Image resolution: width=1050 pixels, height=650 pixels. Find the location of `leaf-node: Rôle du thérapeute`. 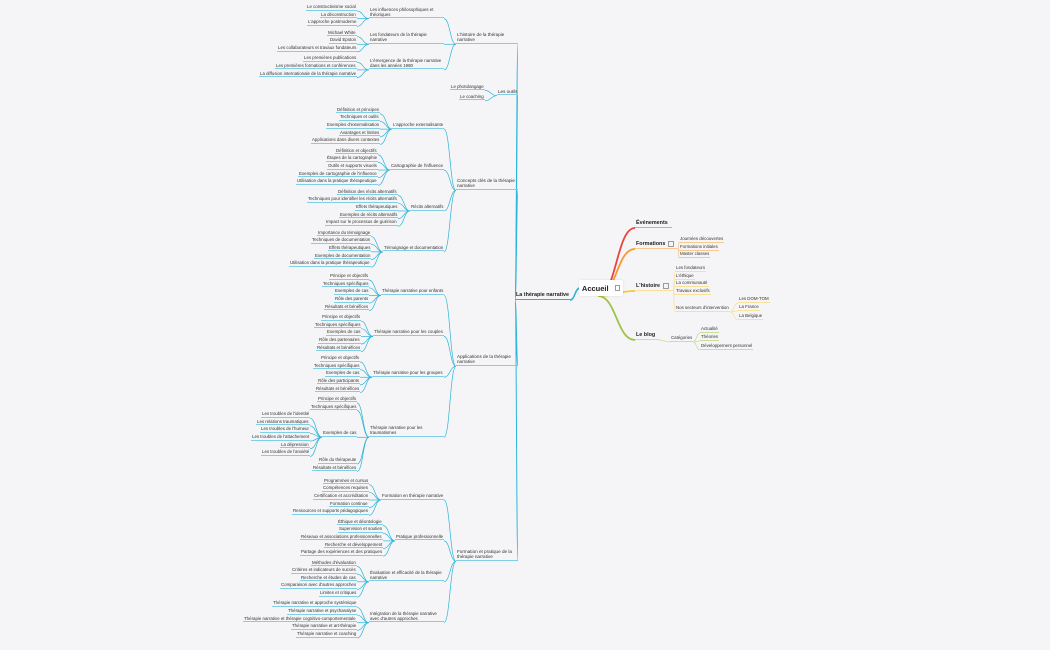

leaf-node: Rôle du thérapeute is located at coordinates (338, 460).